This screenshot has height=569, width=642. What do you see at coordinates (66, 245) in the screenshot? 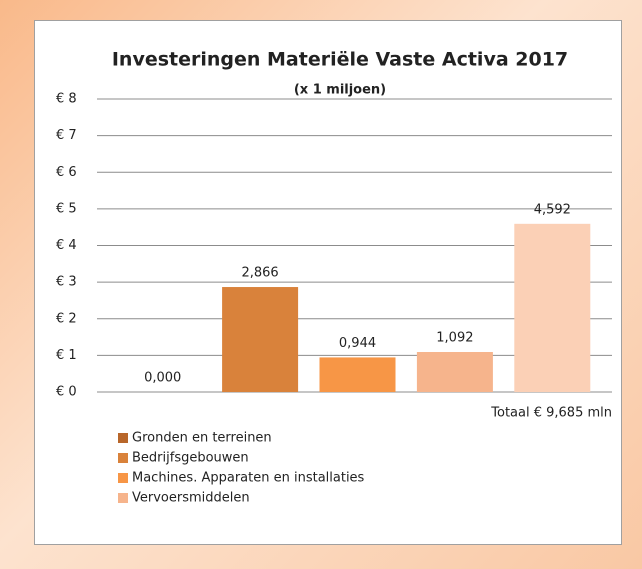
I see `y-tick-label: € 4` at bounding box center [66, 245].